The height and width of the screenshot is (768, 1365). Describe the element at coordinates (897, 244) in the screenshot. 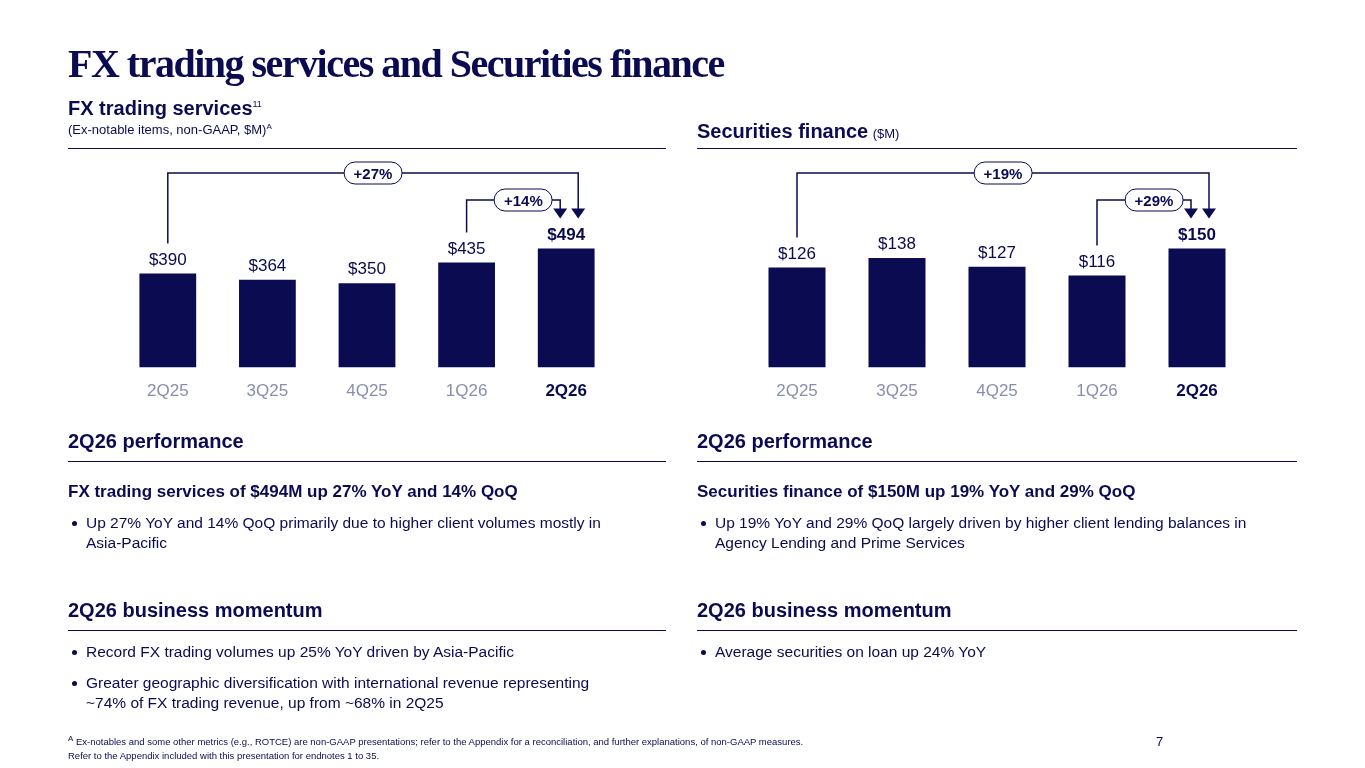

I see `data-label: $138` at that location.